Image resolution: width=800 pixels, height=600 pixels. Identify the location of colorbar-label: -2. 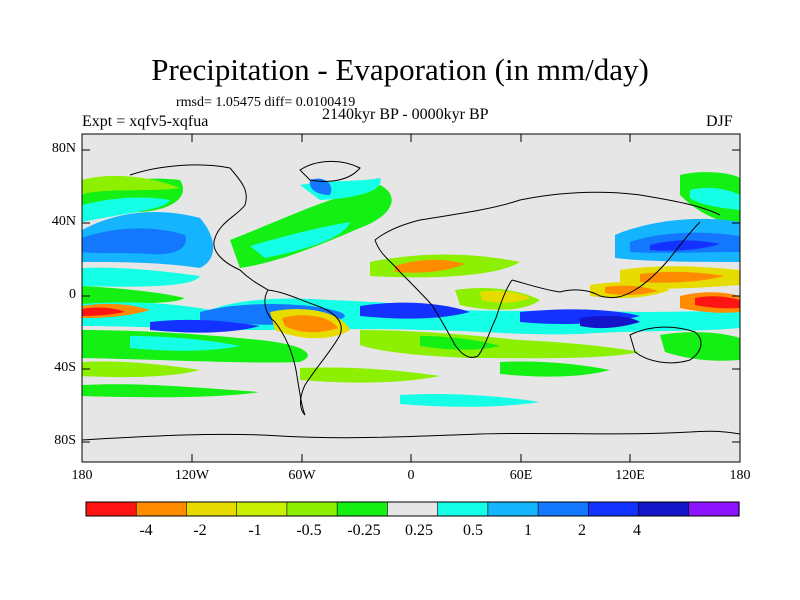
(200, 530).